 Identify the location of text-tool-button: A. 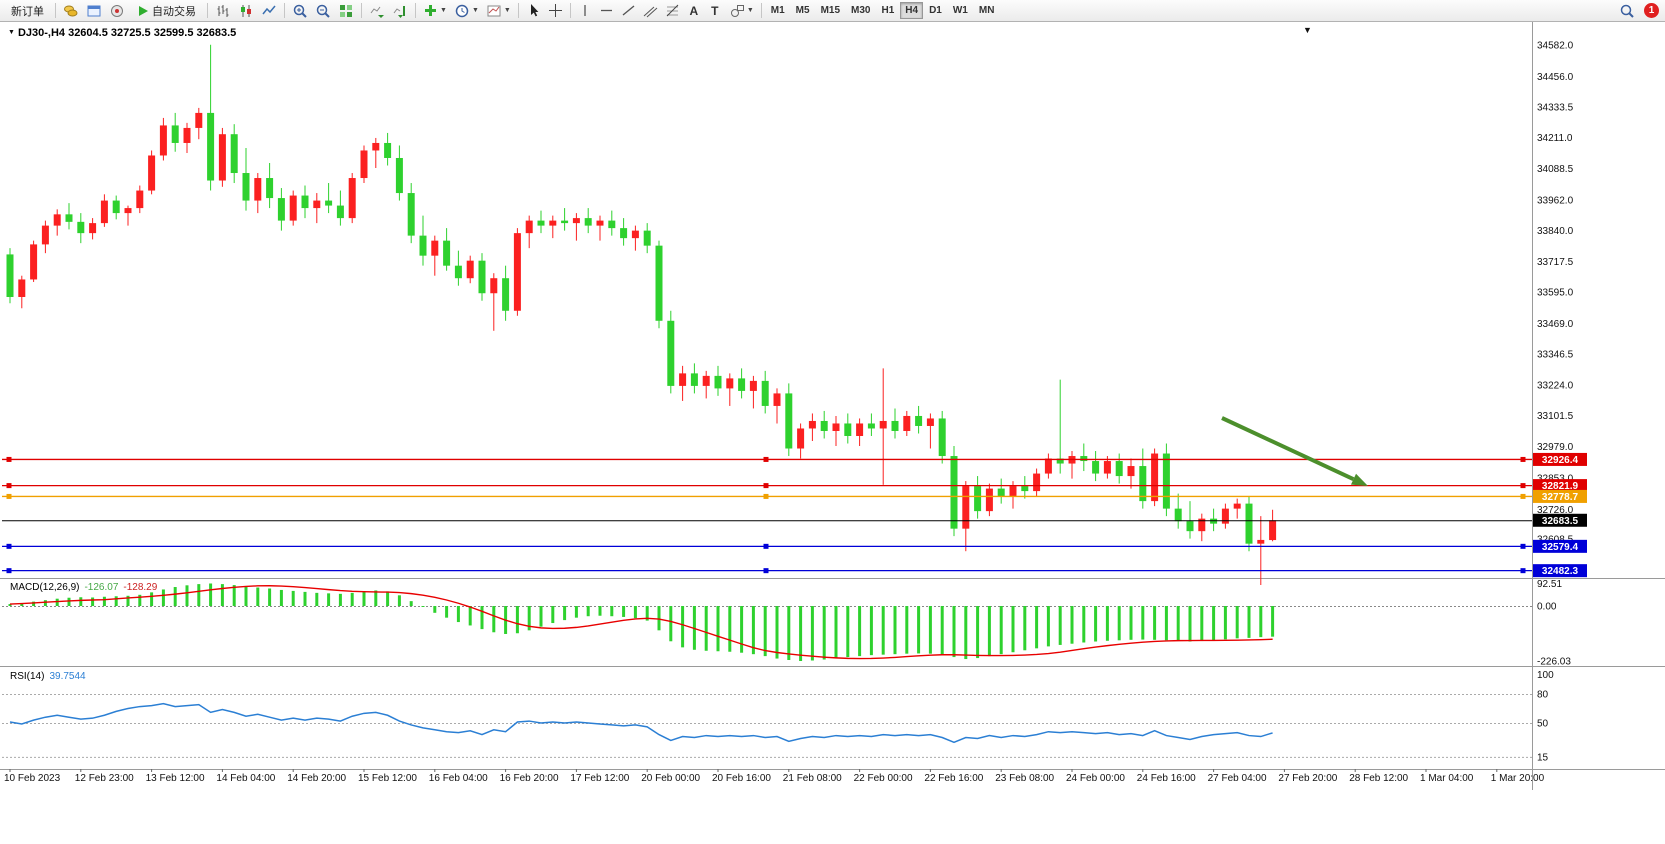
(694, 11).